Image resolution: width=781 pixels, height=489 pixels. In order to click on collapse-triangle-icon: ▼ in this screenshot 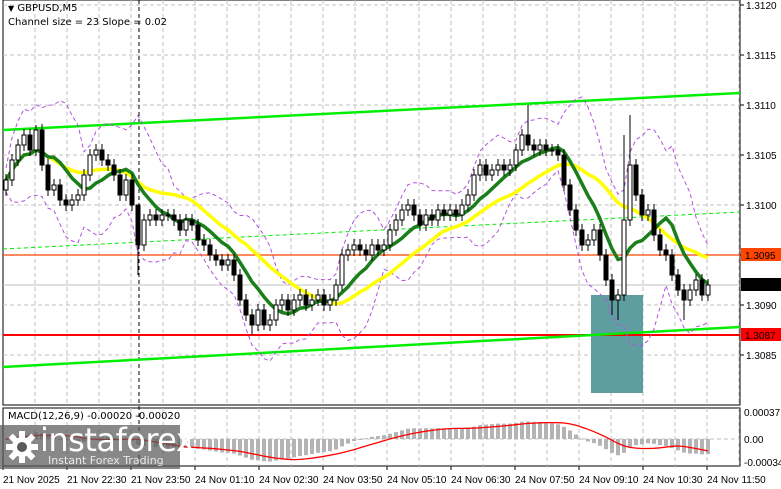, I will do `click(11, 8)`.